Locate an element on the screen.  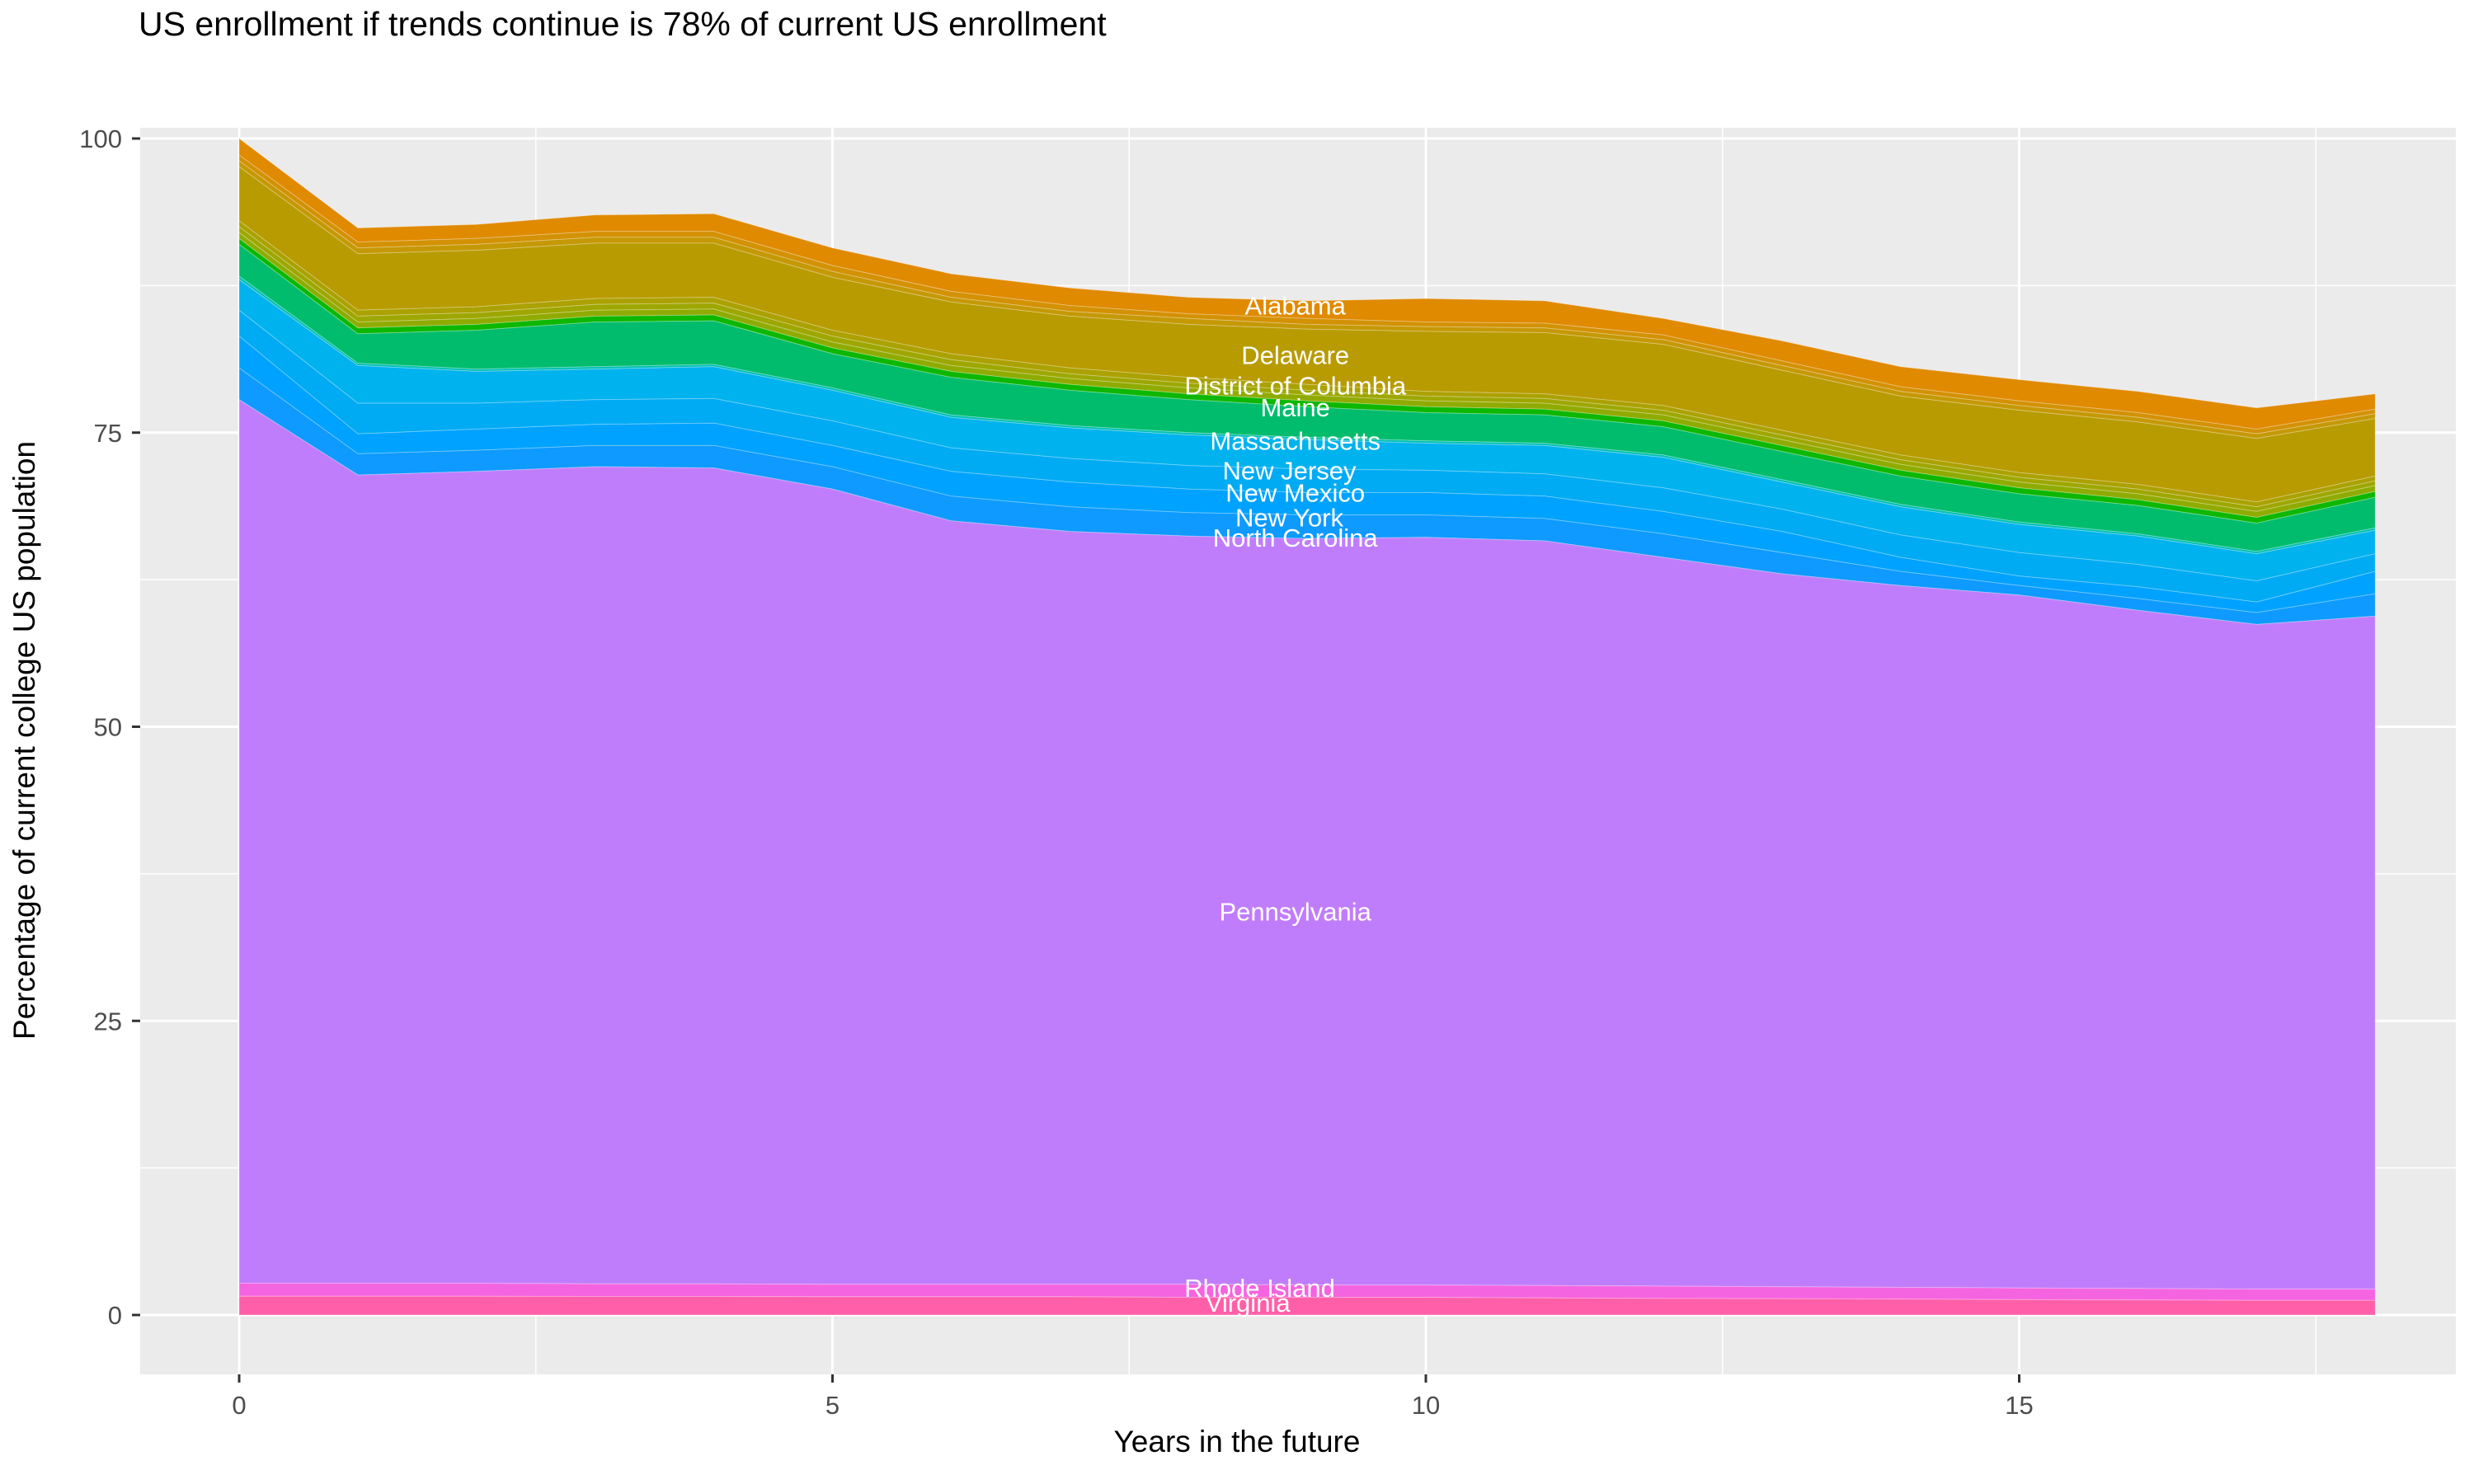
y-tick-label: 50 is located at coordinates (108, 727).